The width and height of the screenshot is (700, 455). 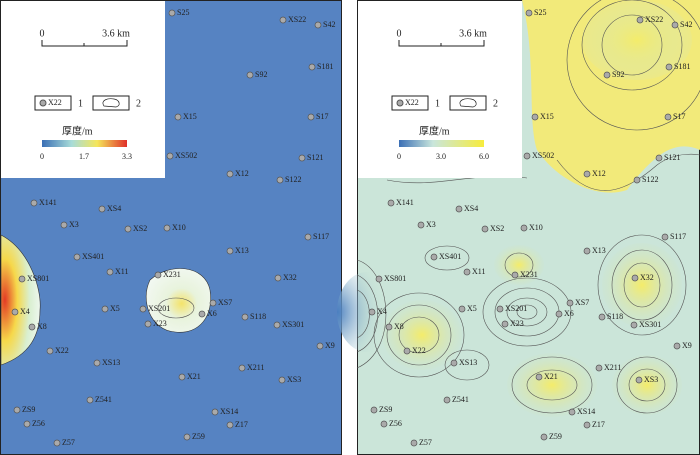 What do you see at coordinates (42, 33) in the screenshot?
I see `scale-start: 0` at bounding box center [42, 33].